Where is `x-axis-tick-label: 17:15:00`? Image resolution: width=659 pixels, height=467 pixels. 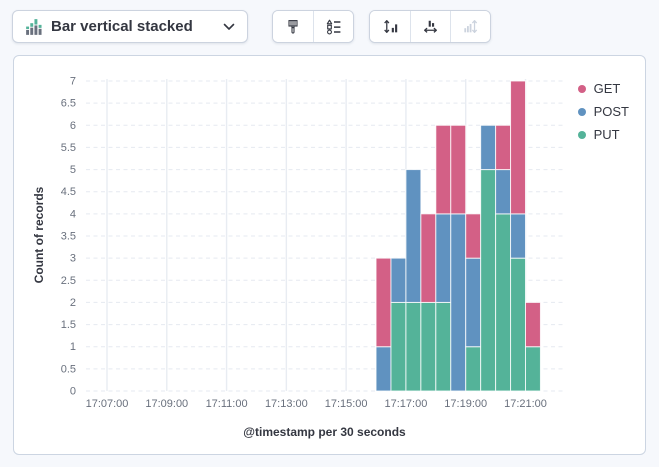 x-axis-tick-label: 17:15:00 is located at coordinates (346, 404).